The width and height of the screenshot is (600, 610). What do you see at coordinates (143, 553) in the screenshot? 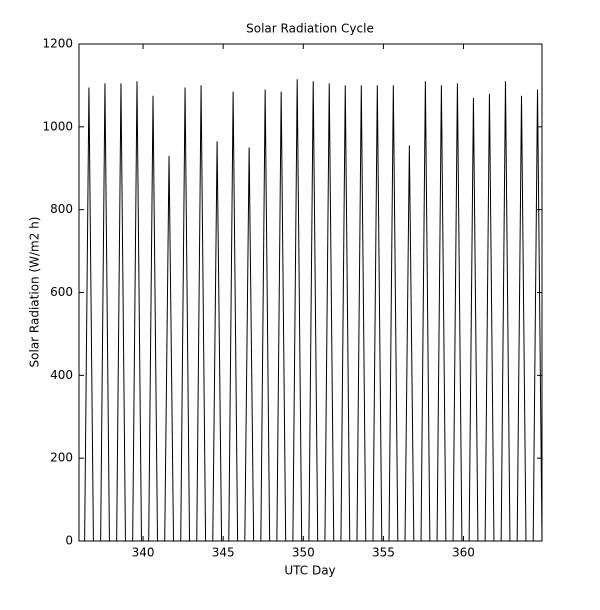
I see `x-tick-label: 340` at bounding box center [143, 553].